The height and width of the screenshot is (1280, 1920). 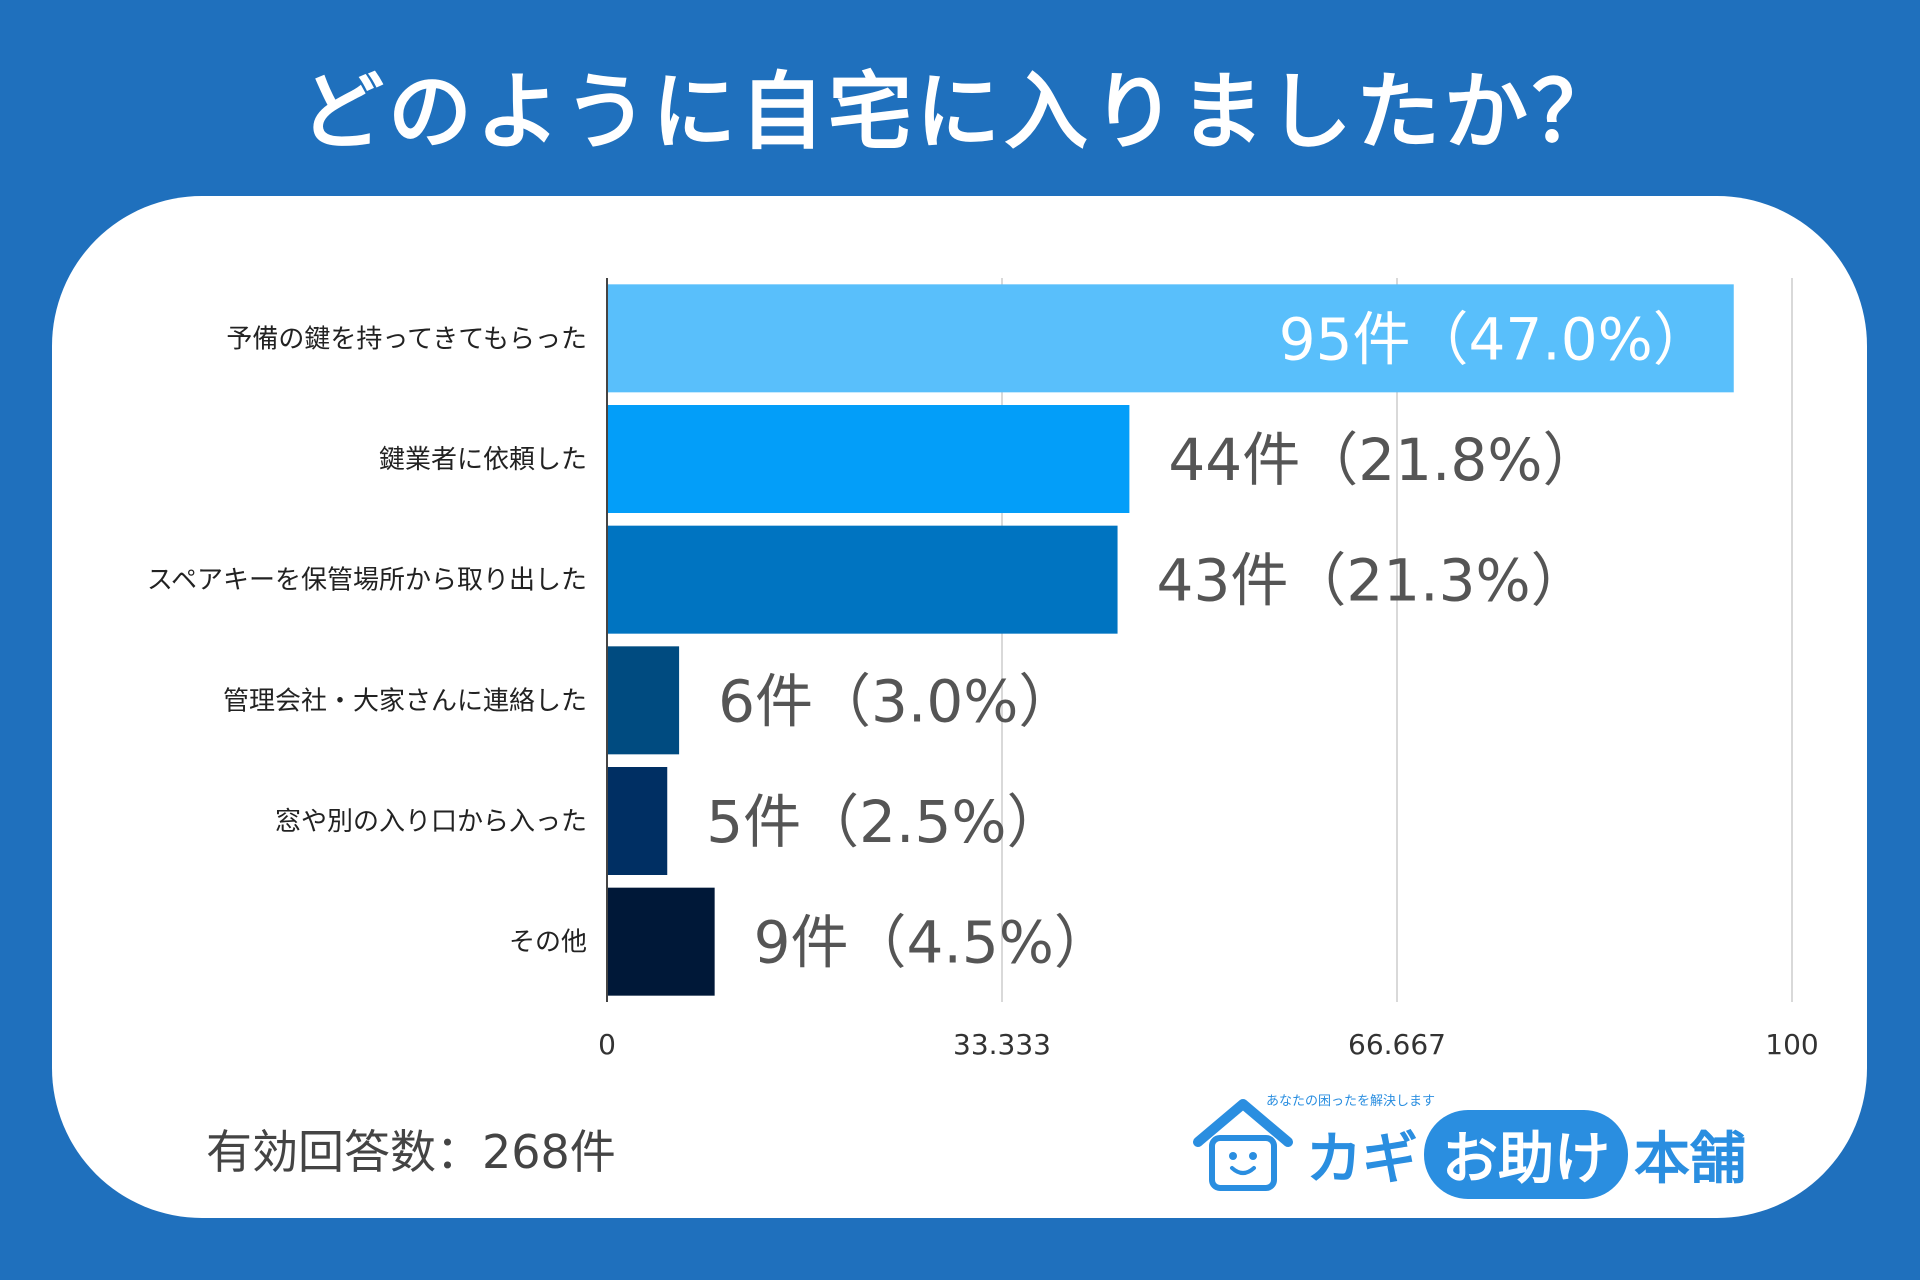 I want to click on data-label: 44件（21.8%）, so click(x=1384, y=460).